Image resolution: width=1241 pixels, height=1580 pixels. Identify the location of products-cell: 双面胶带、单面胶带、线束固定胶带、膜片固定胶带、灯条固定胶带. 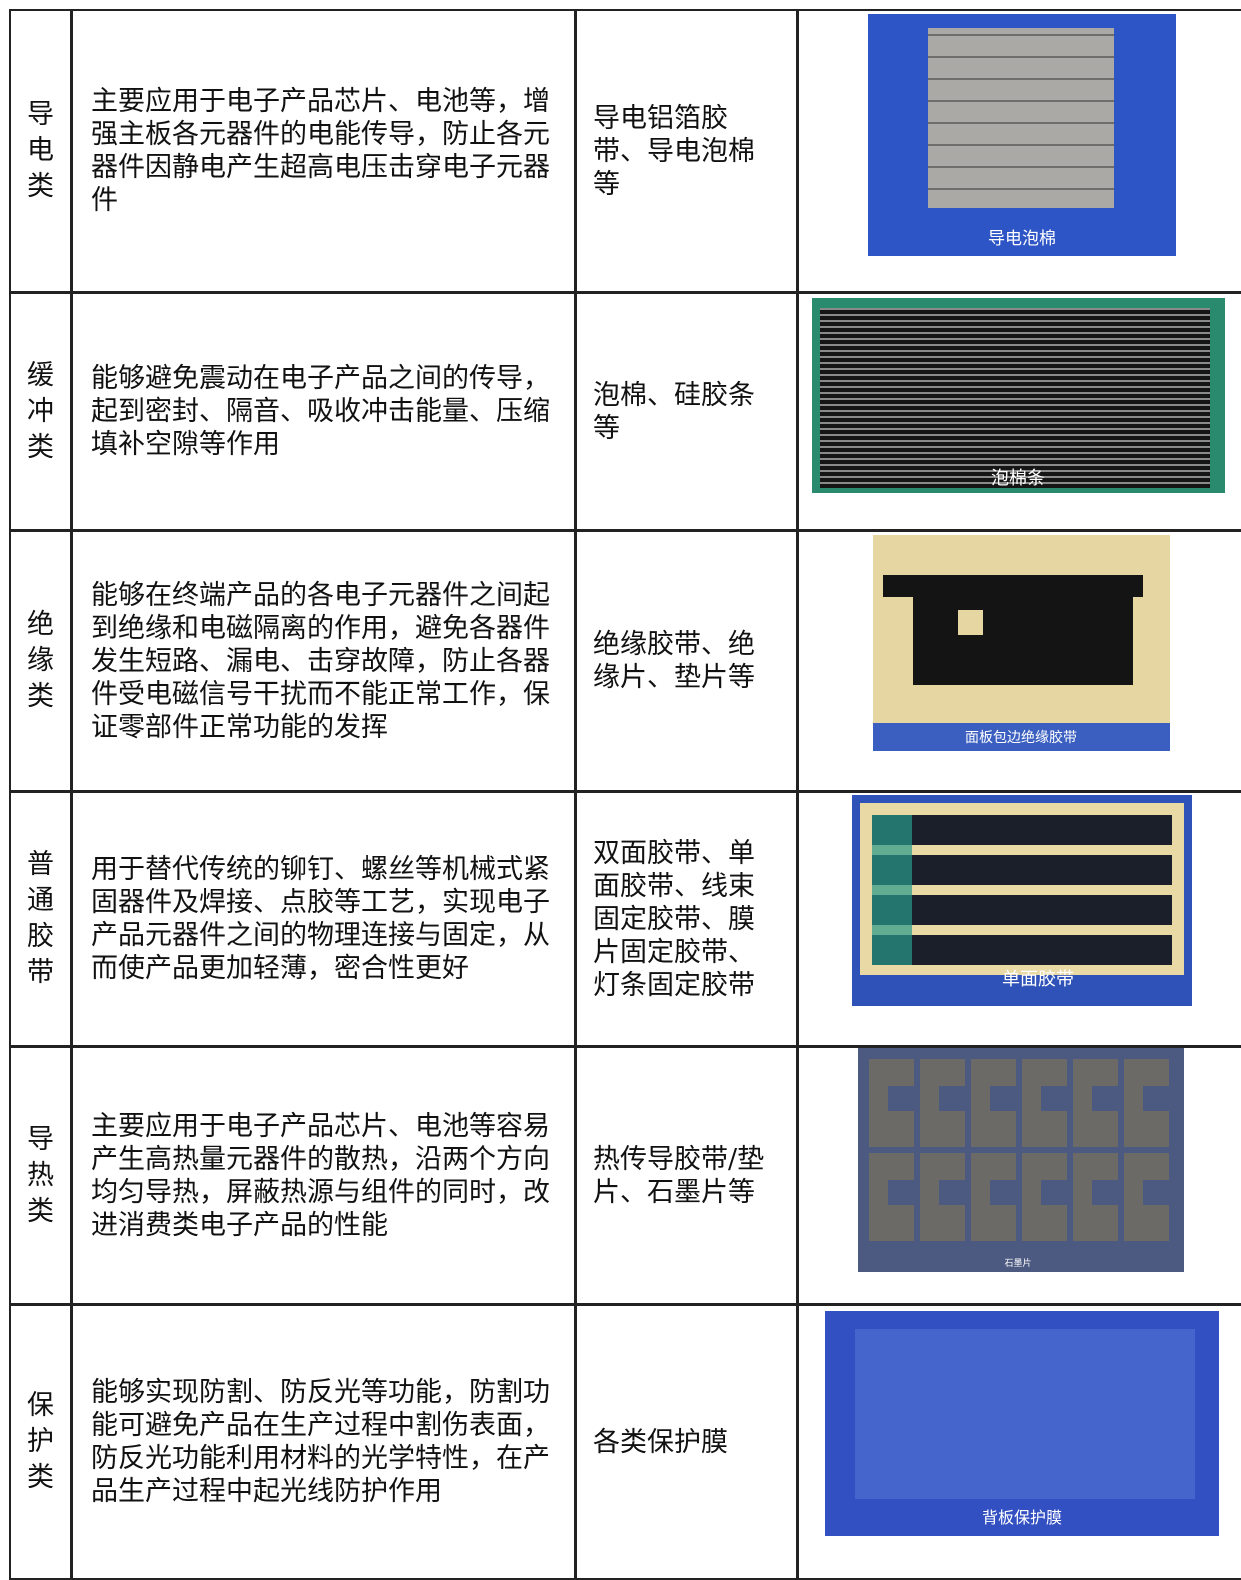
(686, 919).